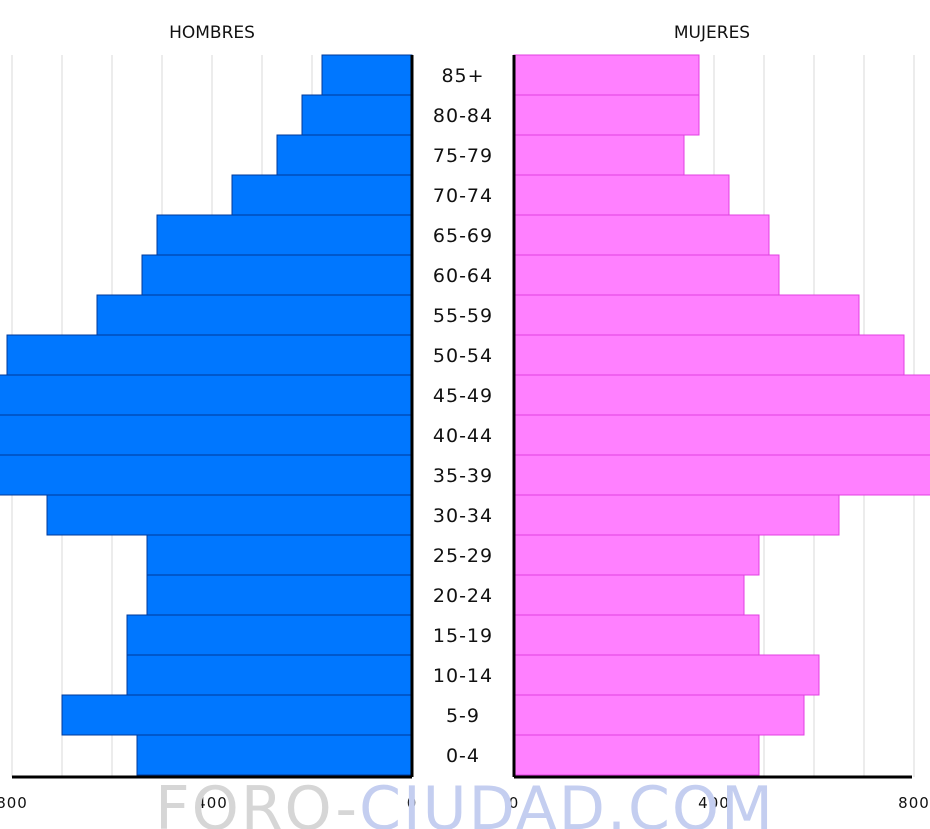 The image size is (930, 829). Describe the element at coordinates (412, 803) in the screenshot. I see `x-tick-label-left: 0` at that location.